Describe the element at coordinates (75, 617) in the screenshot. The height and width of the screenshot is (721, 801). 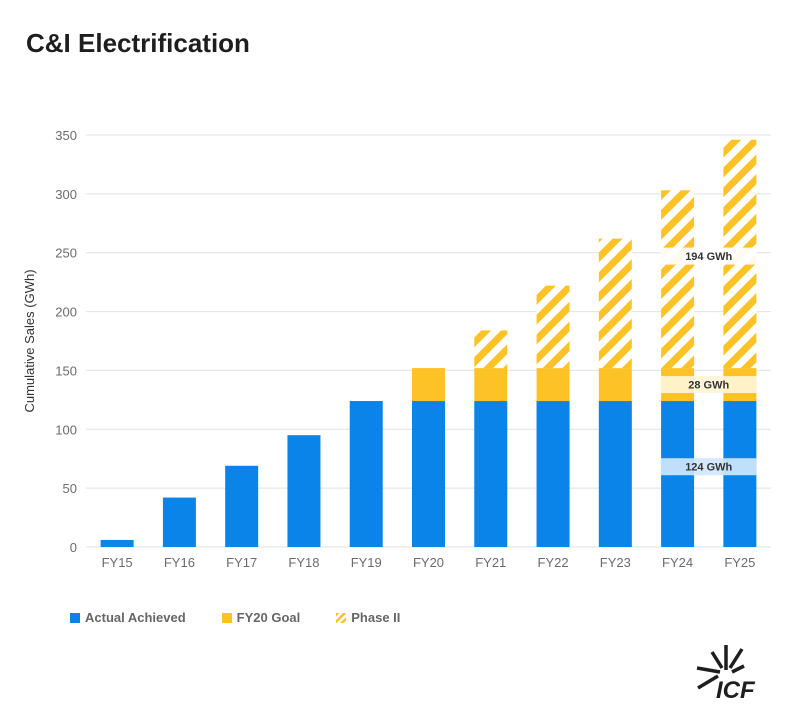
I see `legend-swatch-actual` at that location.